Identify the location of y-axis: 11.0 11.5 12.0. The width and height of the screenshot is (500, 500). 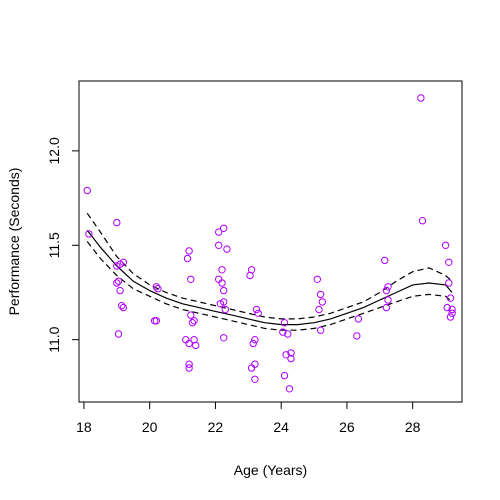
(63, 245).